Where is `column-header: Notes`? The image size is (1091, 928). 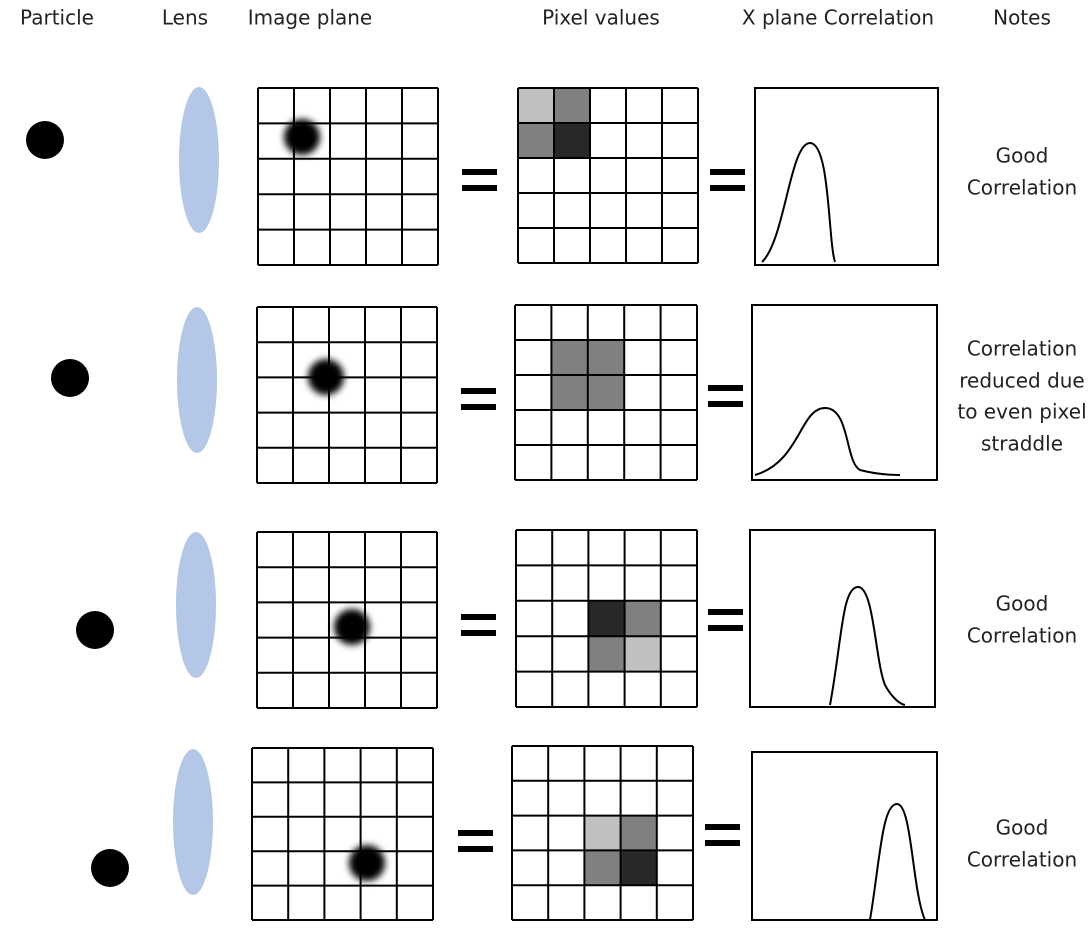 column-header: Notes is located at coordinates (1022, 18).